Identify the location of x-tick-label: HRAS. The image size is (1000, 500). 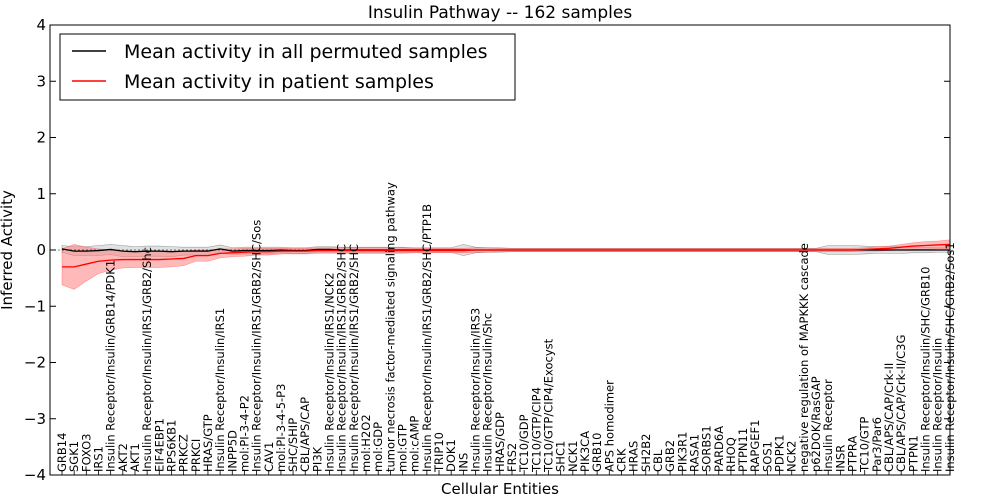
(634, 456).